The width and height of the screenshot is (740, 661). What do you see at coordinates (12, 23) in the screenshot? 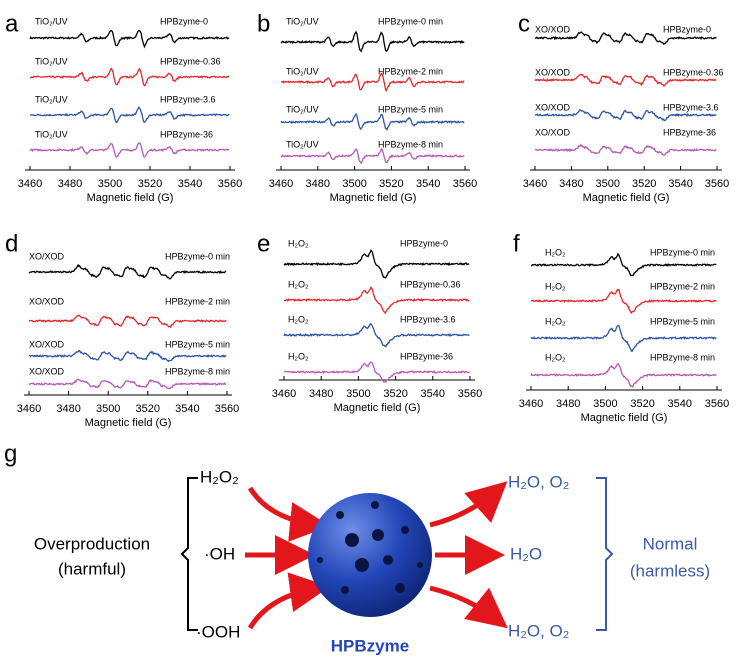
I see `panel-letter: a` at bounding box center [12, 23].